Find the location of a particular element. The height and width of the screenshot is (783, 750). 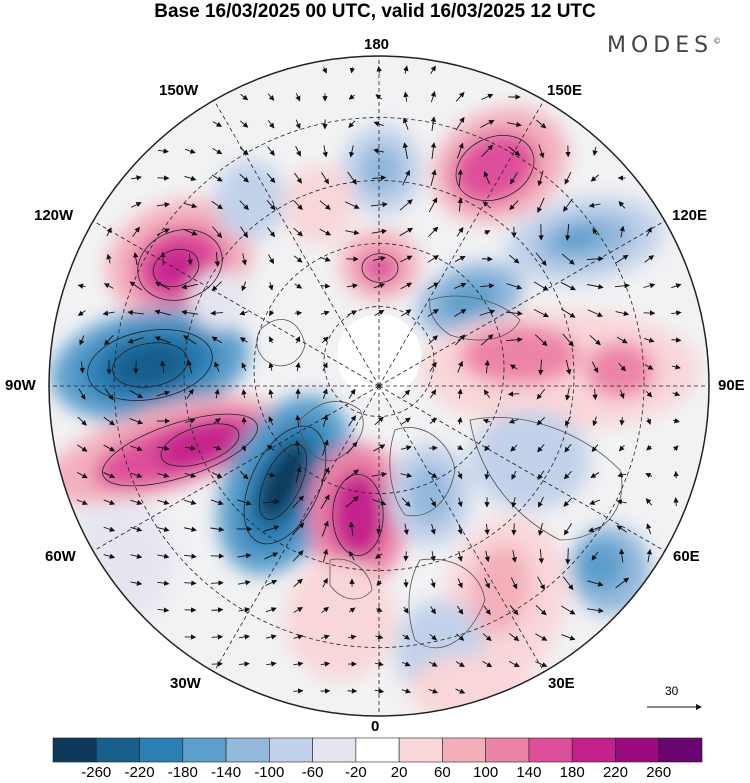

lon-label-90w: 90W is located at coordinates (20, 385).